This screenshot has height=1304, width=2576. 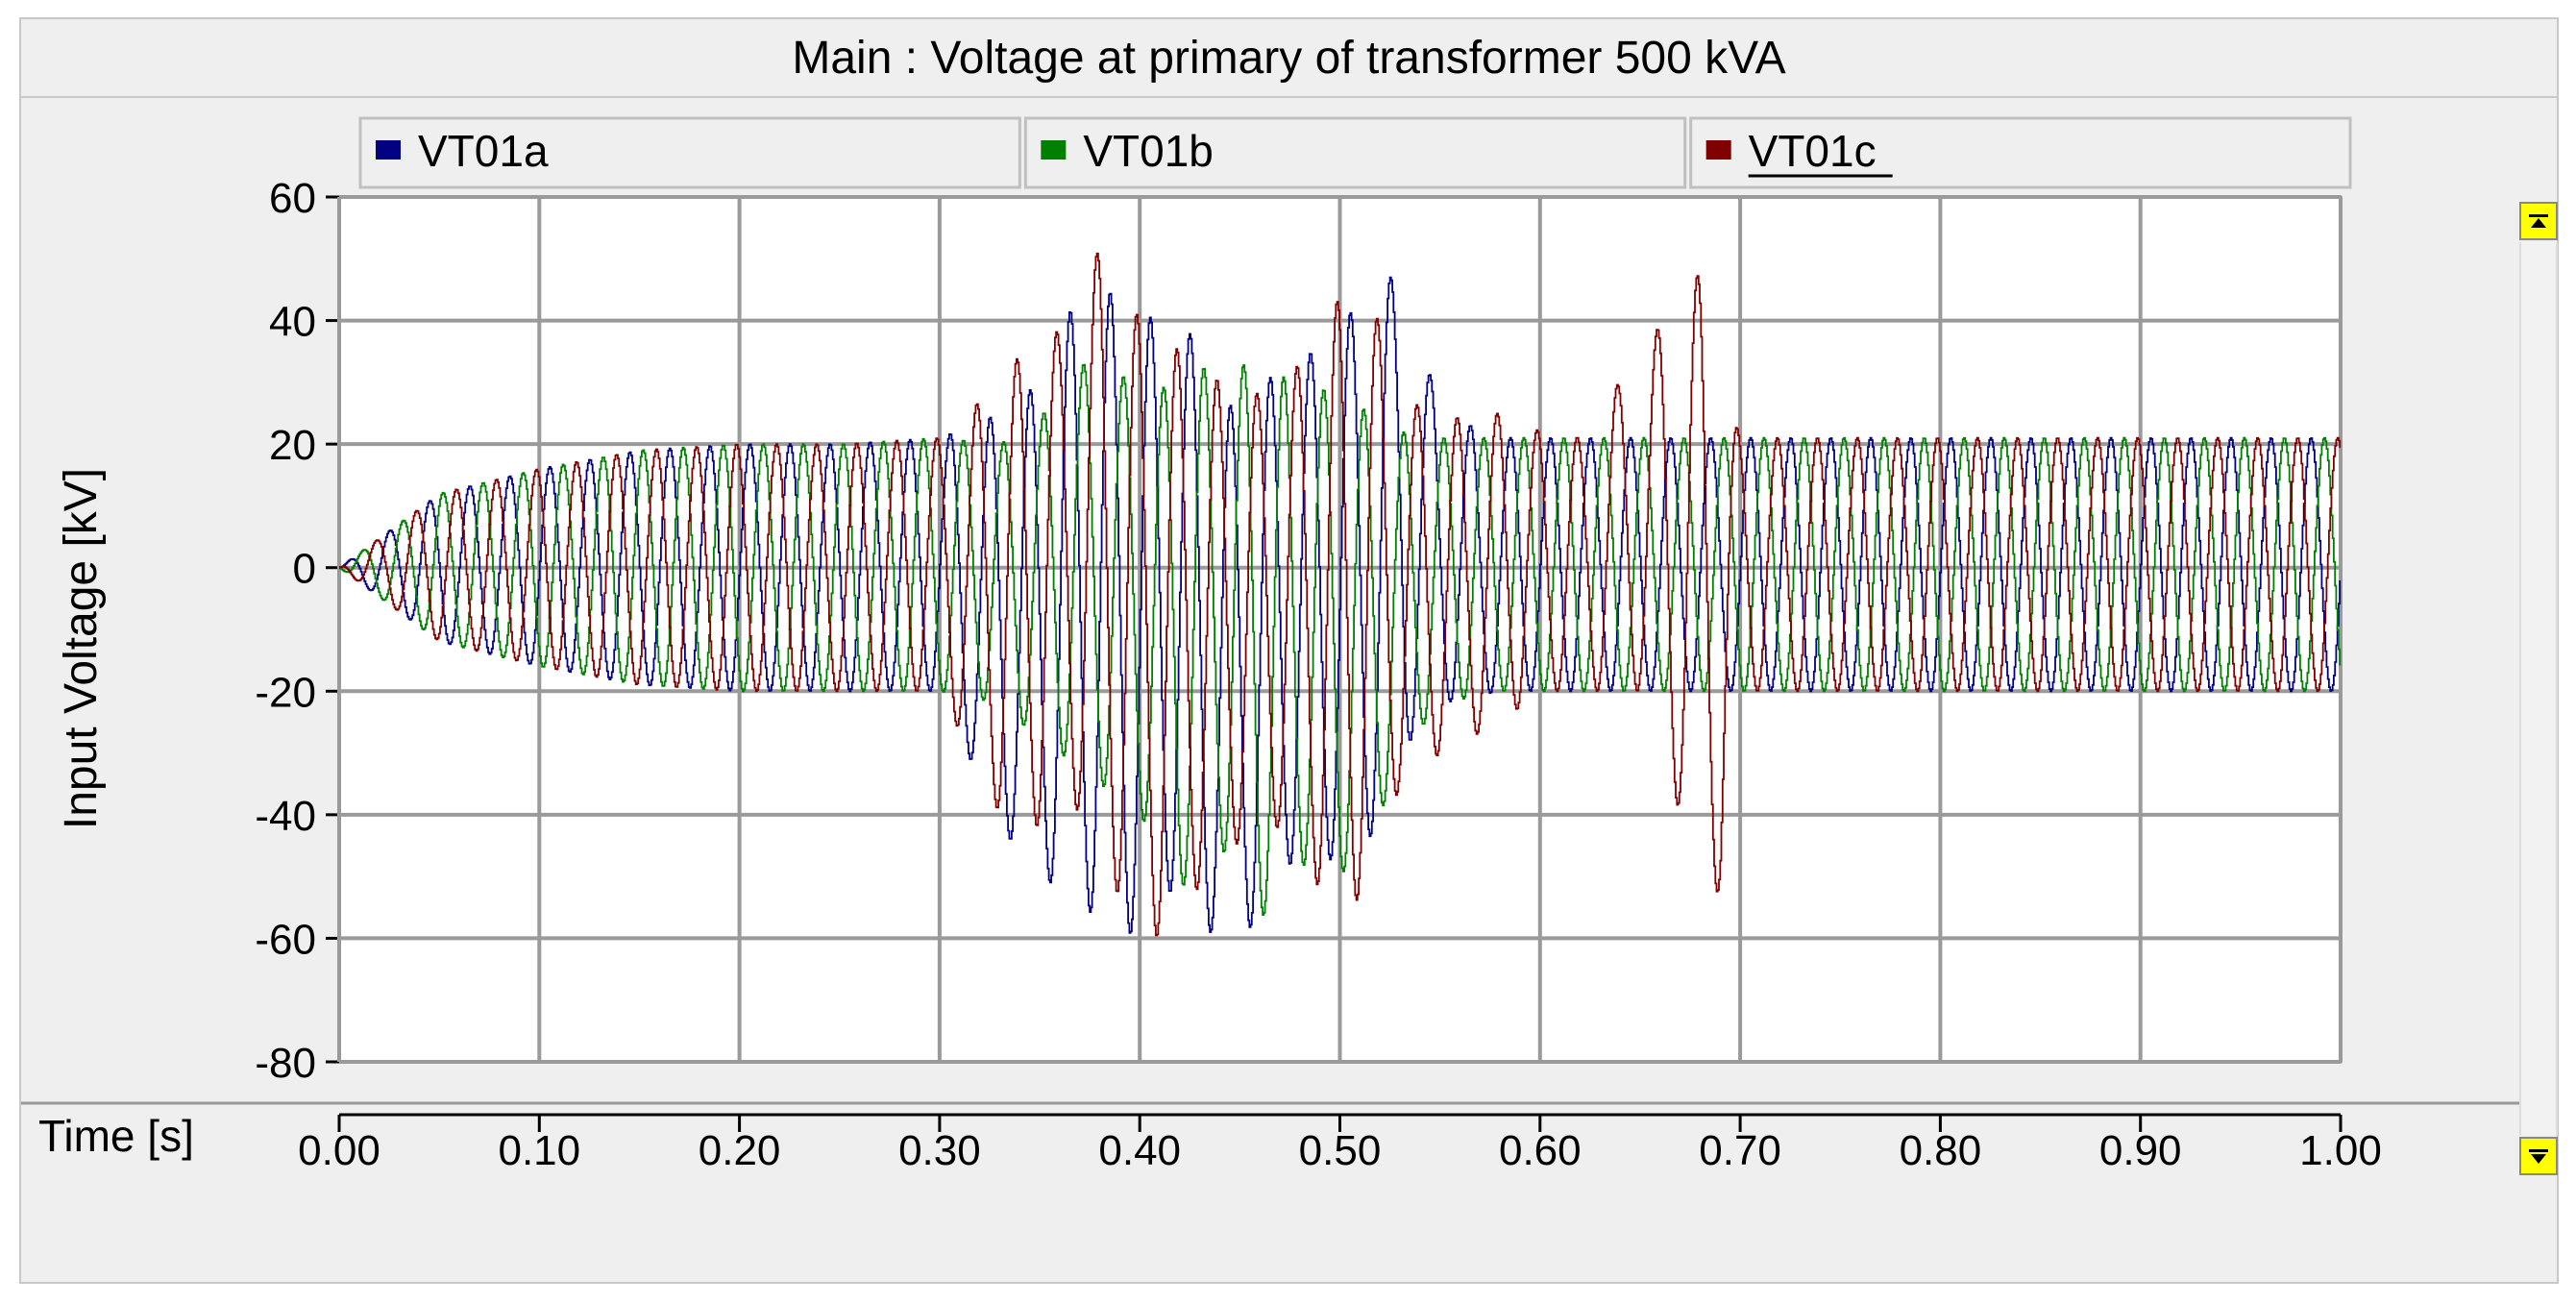 What do you see at coordinates (285, 692) in the screenshot?
I see `y-tick-label: -20` at bounding box center [285, 692].